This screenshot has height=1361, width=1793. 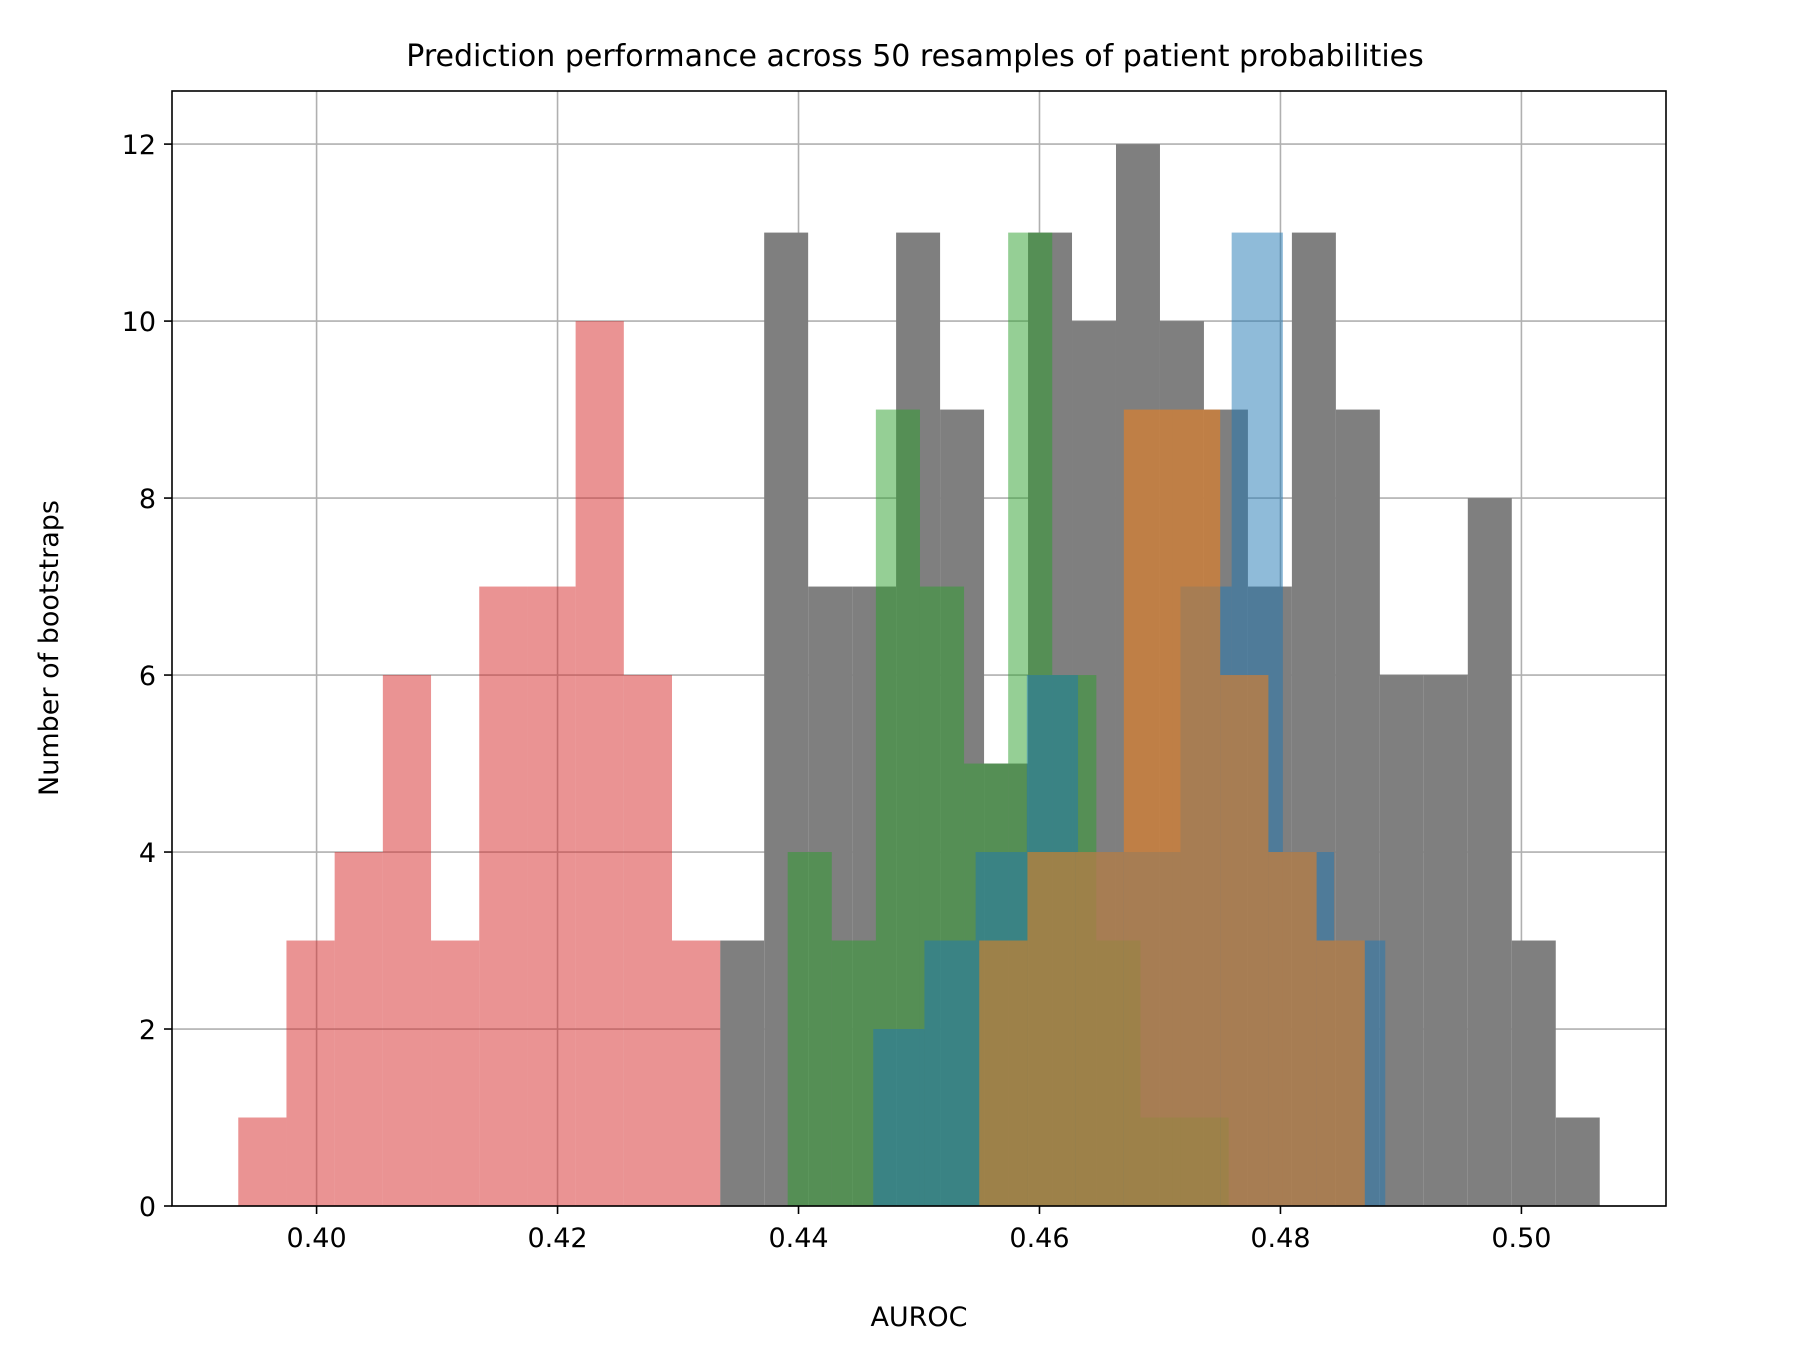 What do you see at coordinates (557, 1238) in the screenshot?
I see `x-tick-label: 0.42` at bounding box center [557, 1238].